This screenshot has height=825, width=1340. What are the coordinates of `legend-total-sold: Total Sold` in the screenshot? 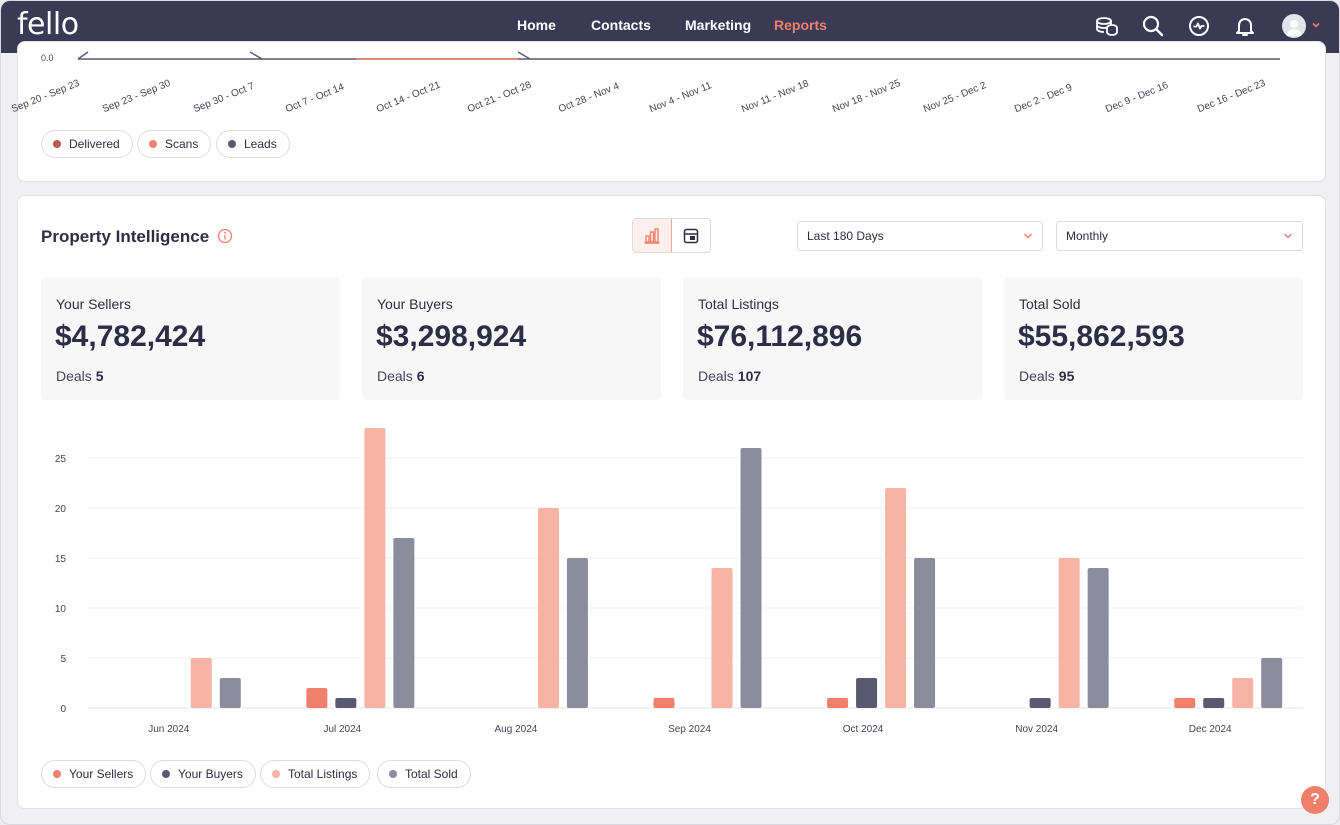 It's located at (424, 774).